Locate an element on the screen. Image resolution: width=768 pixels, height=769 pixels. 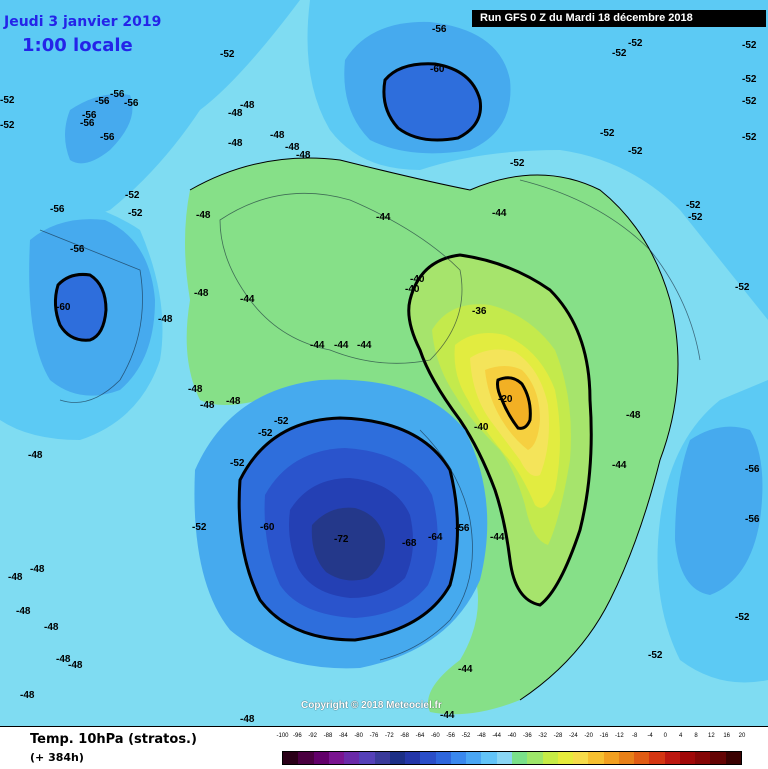
legend-tick-label: 20 is located at coordinates (742, 736).